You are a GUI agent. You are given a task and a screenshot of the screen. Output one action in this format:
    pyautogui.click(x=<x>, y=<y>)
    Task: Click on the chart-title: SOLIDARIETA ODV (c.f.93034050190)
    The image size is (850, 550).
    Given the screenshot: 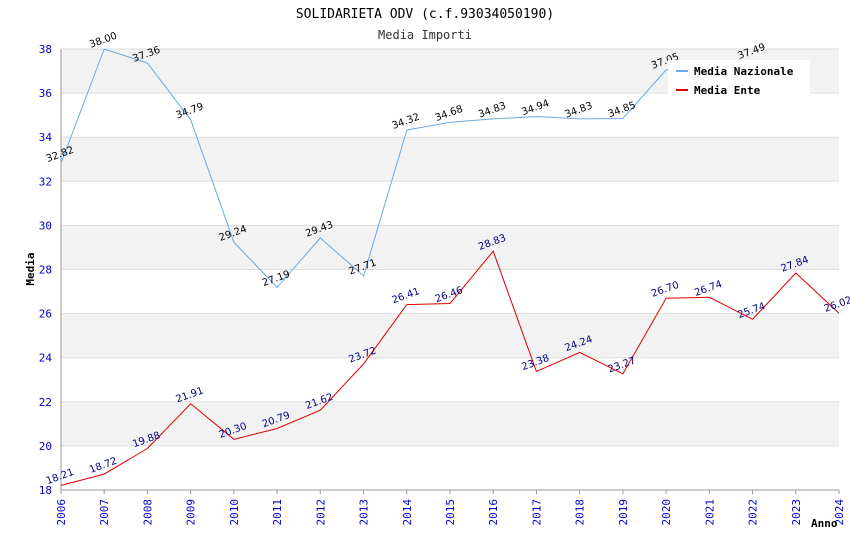 What is the action you would take?
    pyautogui.click(x=425, y=14)
    